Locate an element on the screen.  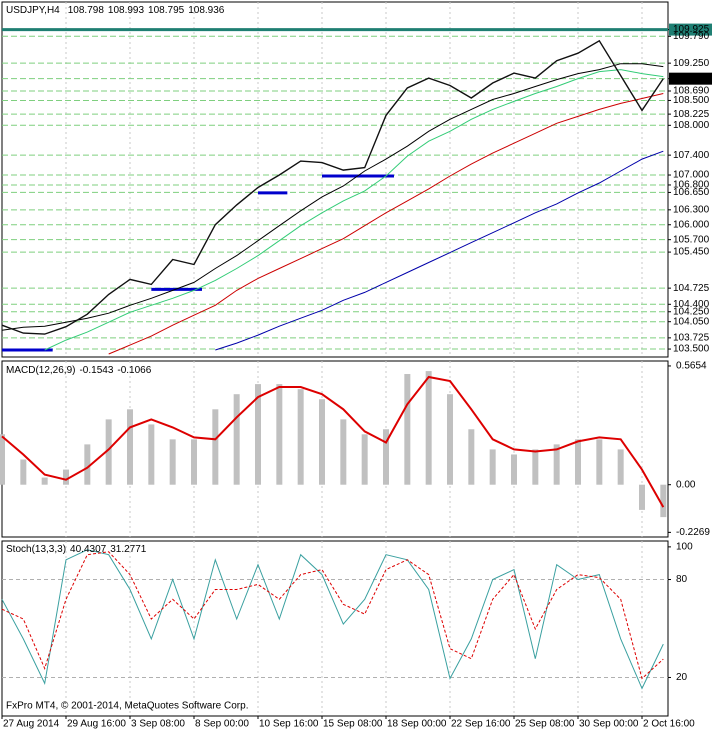
y-tick-label: 104.050 is located at coordinates (691, 321).